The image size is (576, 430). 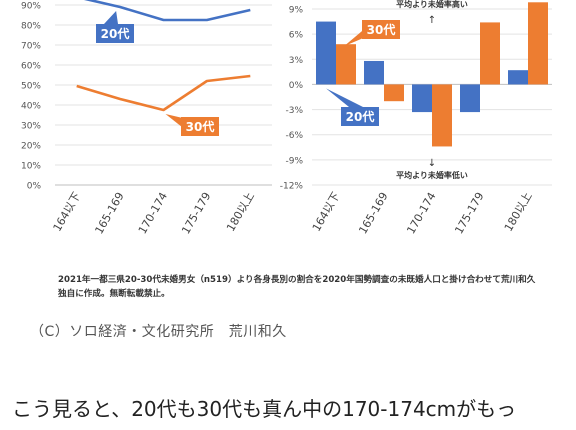 I want to click on y-tick-label: 50%, so click(x=31, y=87).